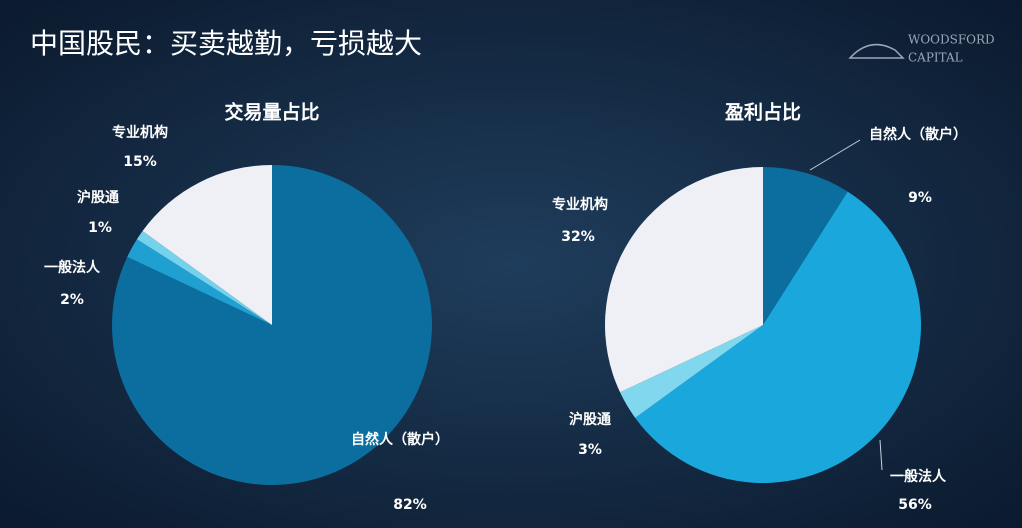  I want to click on slide-title: 中国股民：买卖越勤，亏损越大, so click(226, 43).